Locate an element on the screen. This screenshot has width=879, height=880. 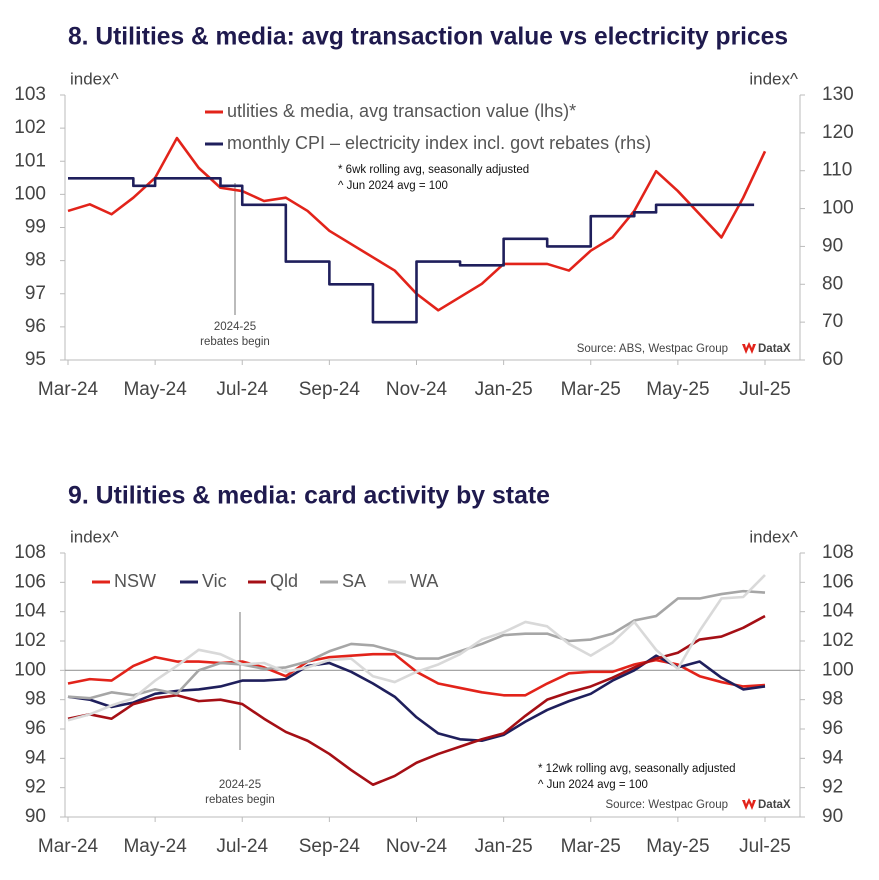
note: * 12wk rolling avg, seasonally adjusted is located at coordinates (637, 769).